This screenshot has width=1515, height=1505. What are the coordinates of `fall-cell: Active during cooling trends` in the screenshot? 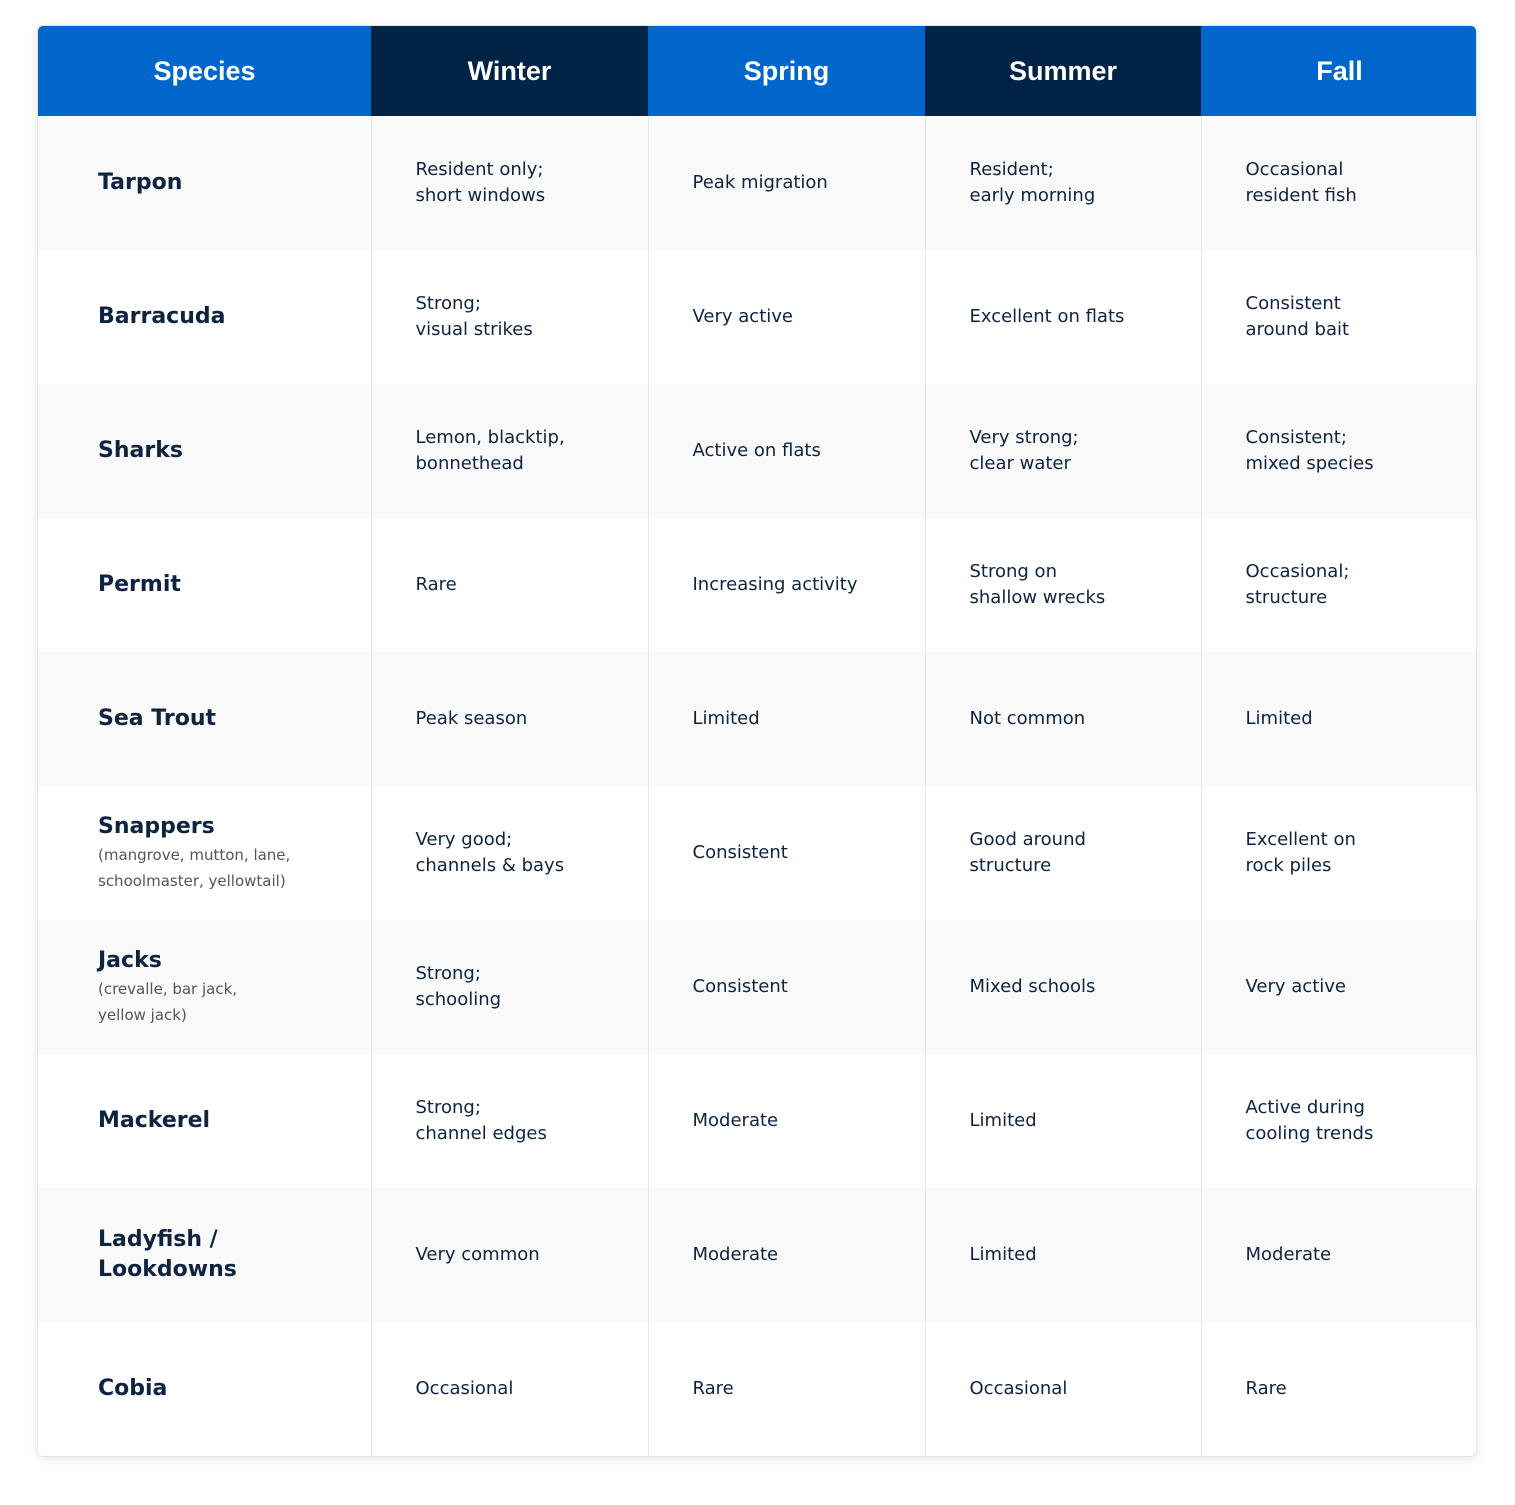 It's located at (1338, 1121).